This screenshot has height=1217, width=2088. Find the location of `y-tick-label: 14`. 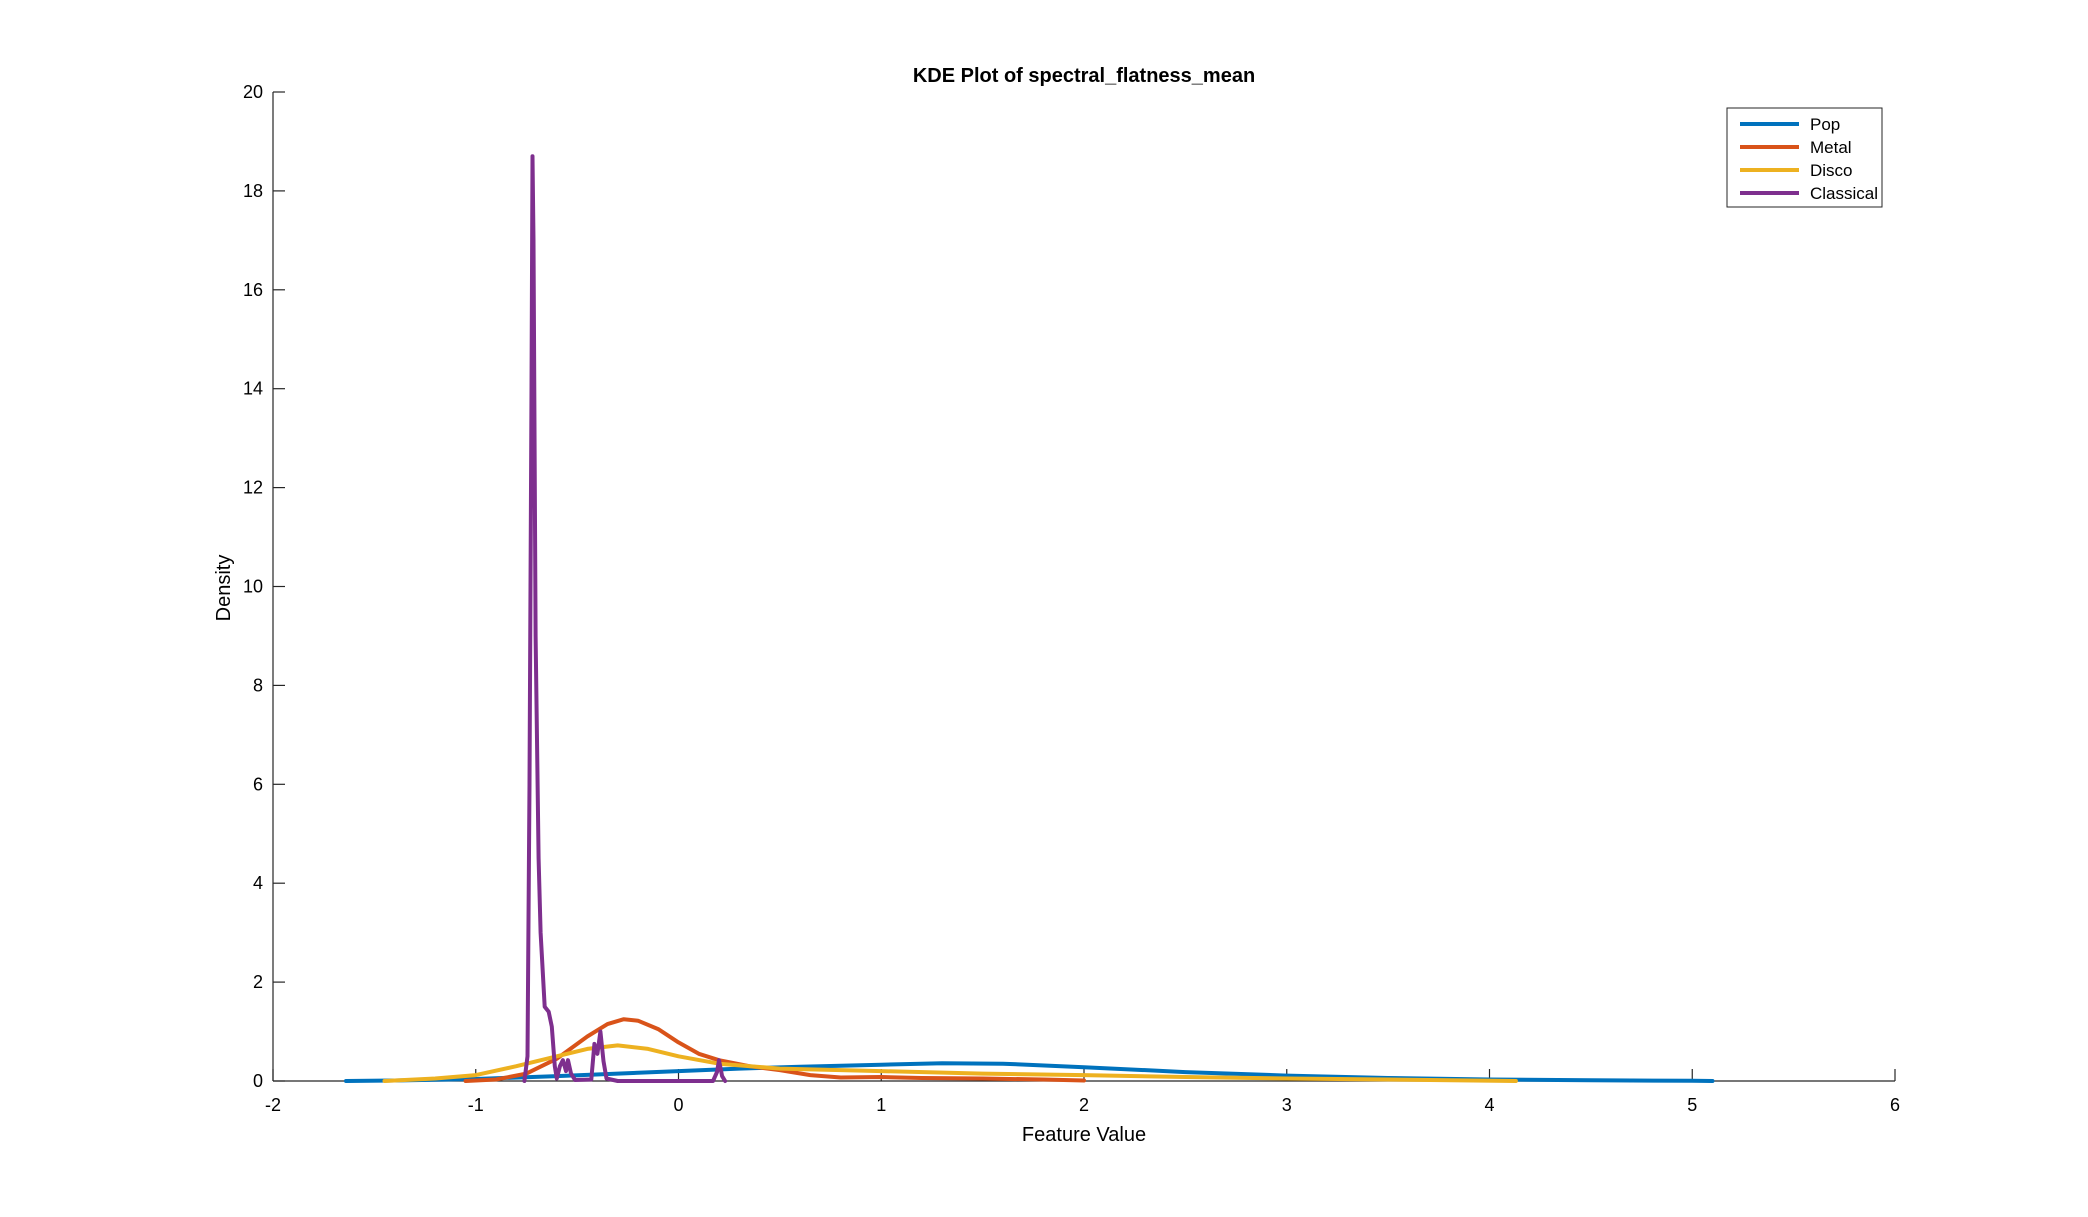

y-tick-label: 14 is located at coordinates (253, 389).